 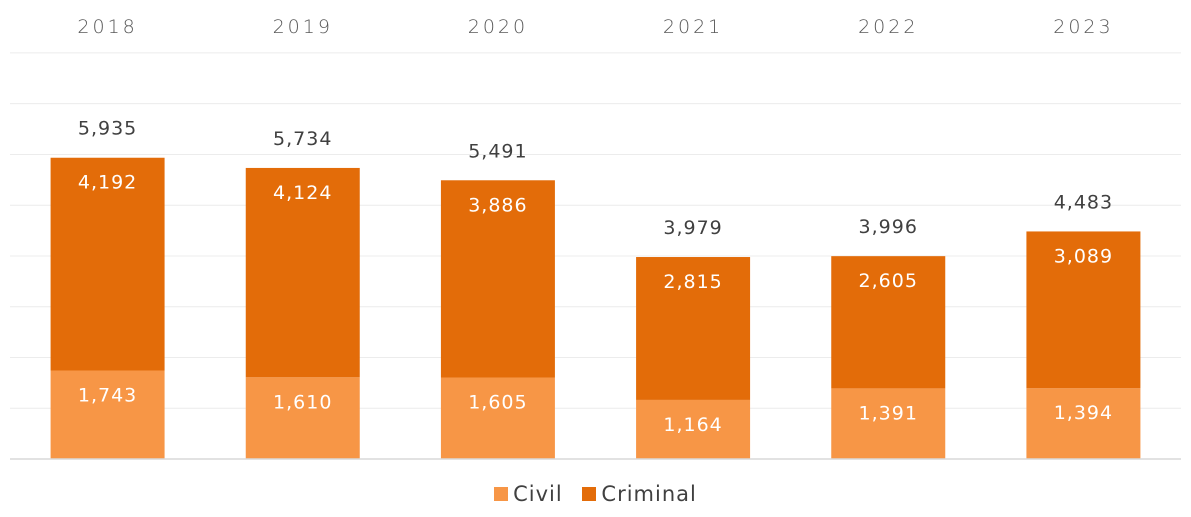 I want to click on data-label-criminal: 2,815, so click(x=692, y=282).